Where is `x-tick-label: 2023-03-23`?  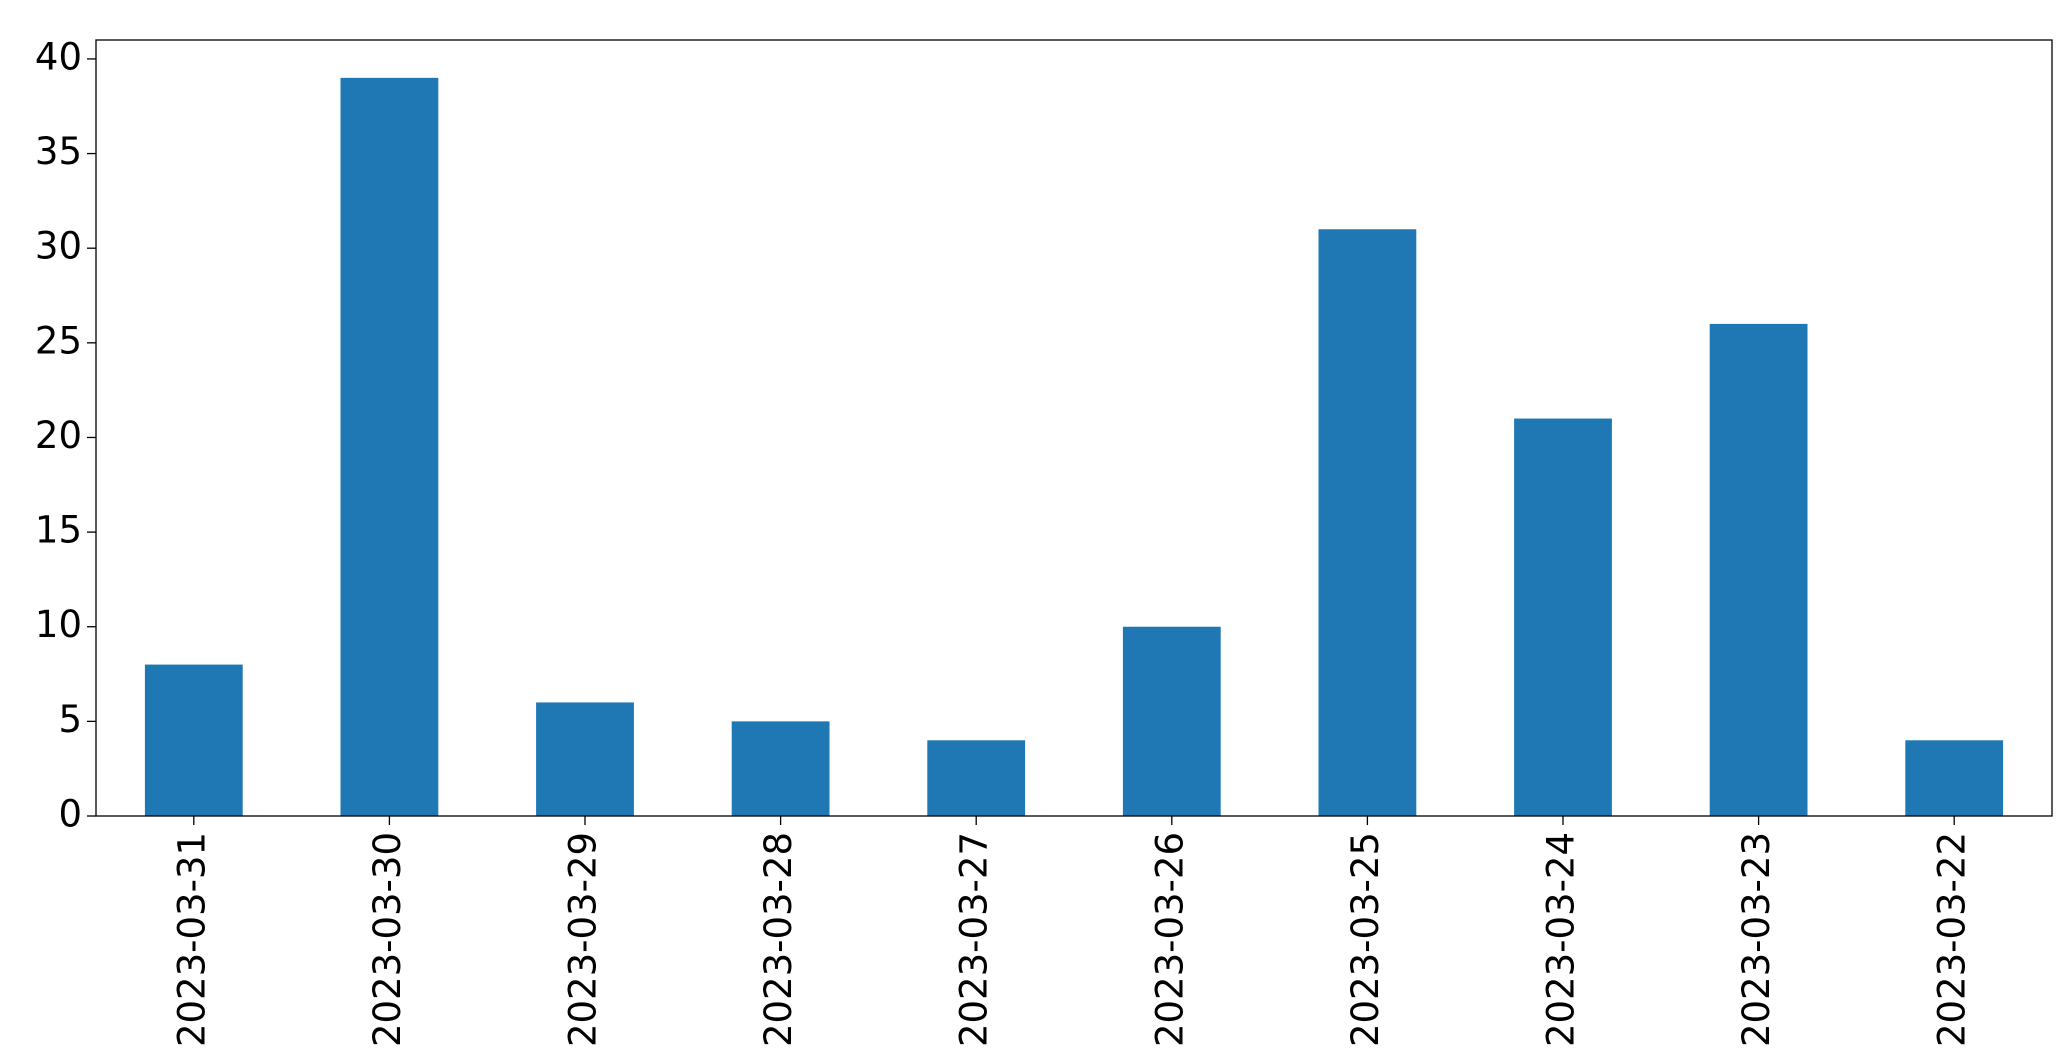
x-tick-label: 2023-03-23 is located at coordinates (1756, 939).